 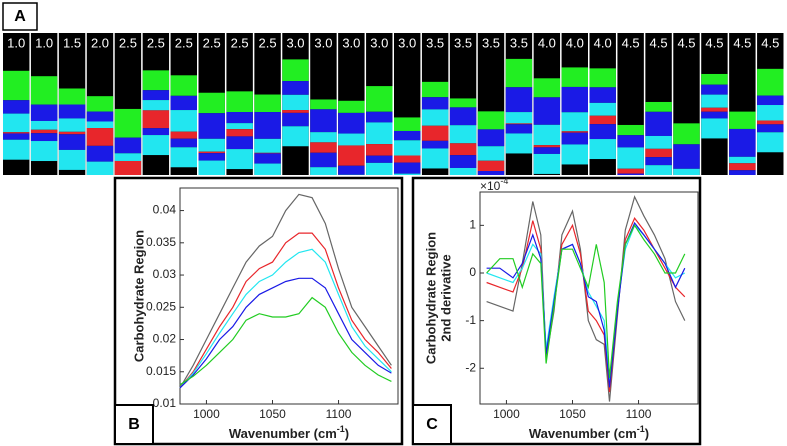 I want to click on y-tick-label: 0.015, so click(x=161, y=371).